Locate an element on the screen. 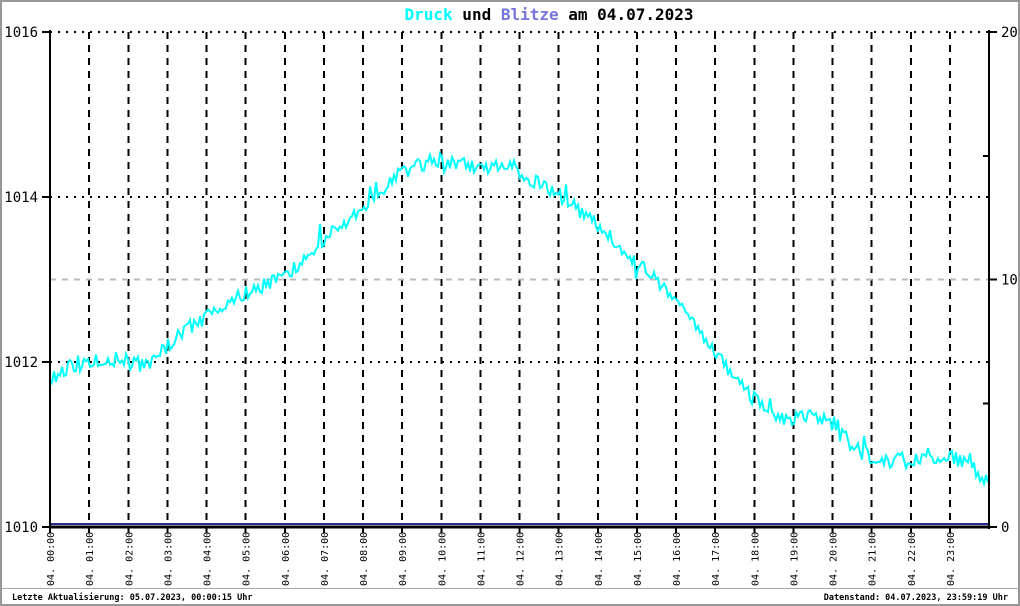 This screenshot has width=1020, height=606. svg-text: 04. 07:00 is located at coordinates (325, 559).